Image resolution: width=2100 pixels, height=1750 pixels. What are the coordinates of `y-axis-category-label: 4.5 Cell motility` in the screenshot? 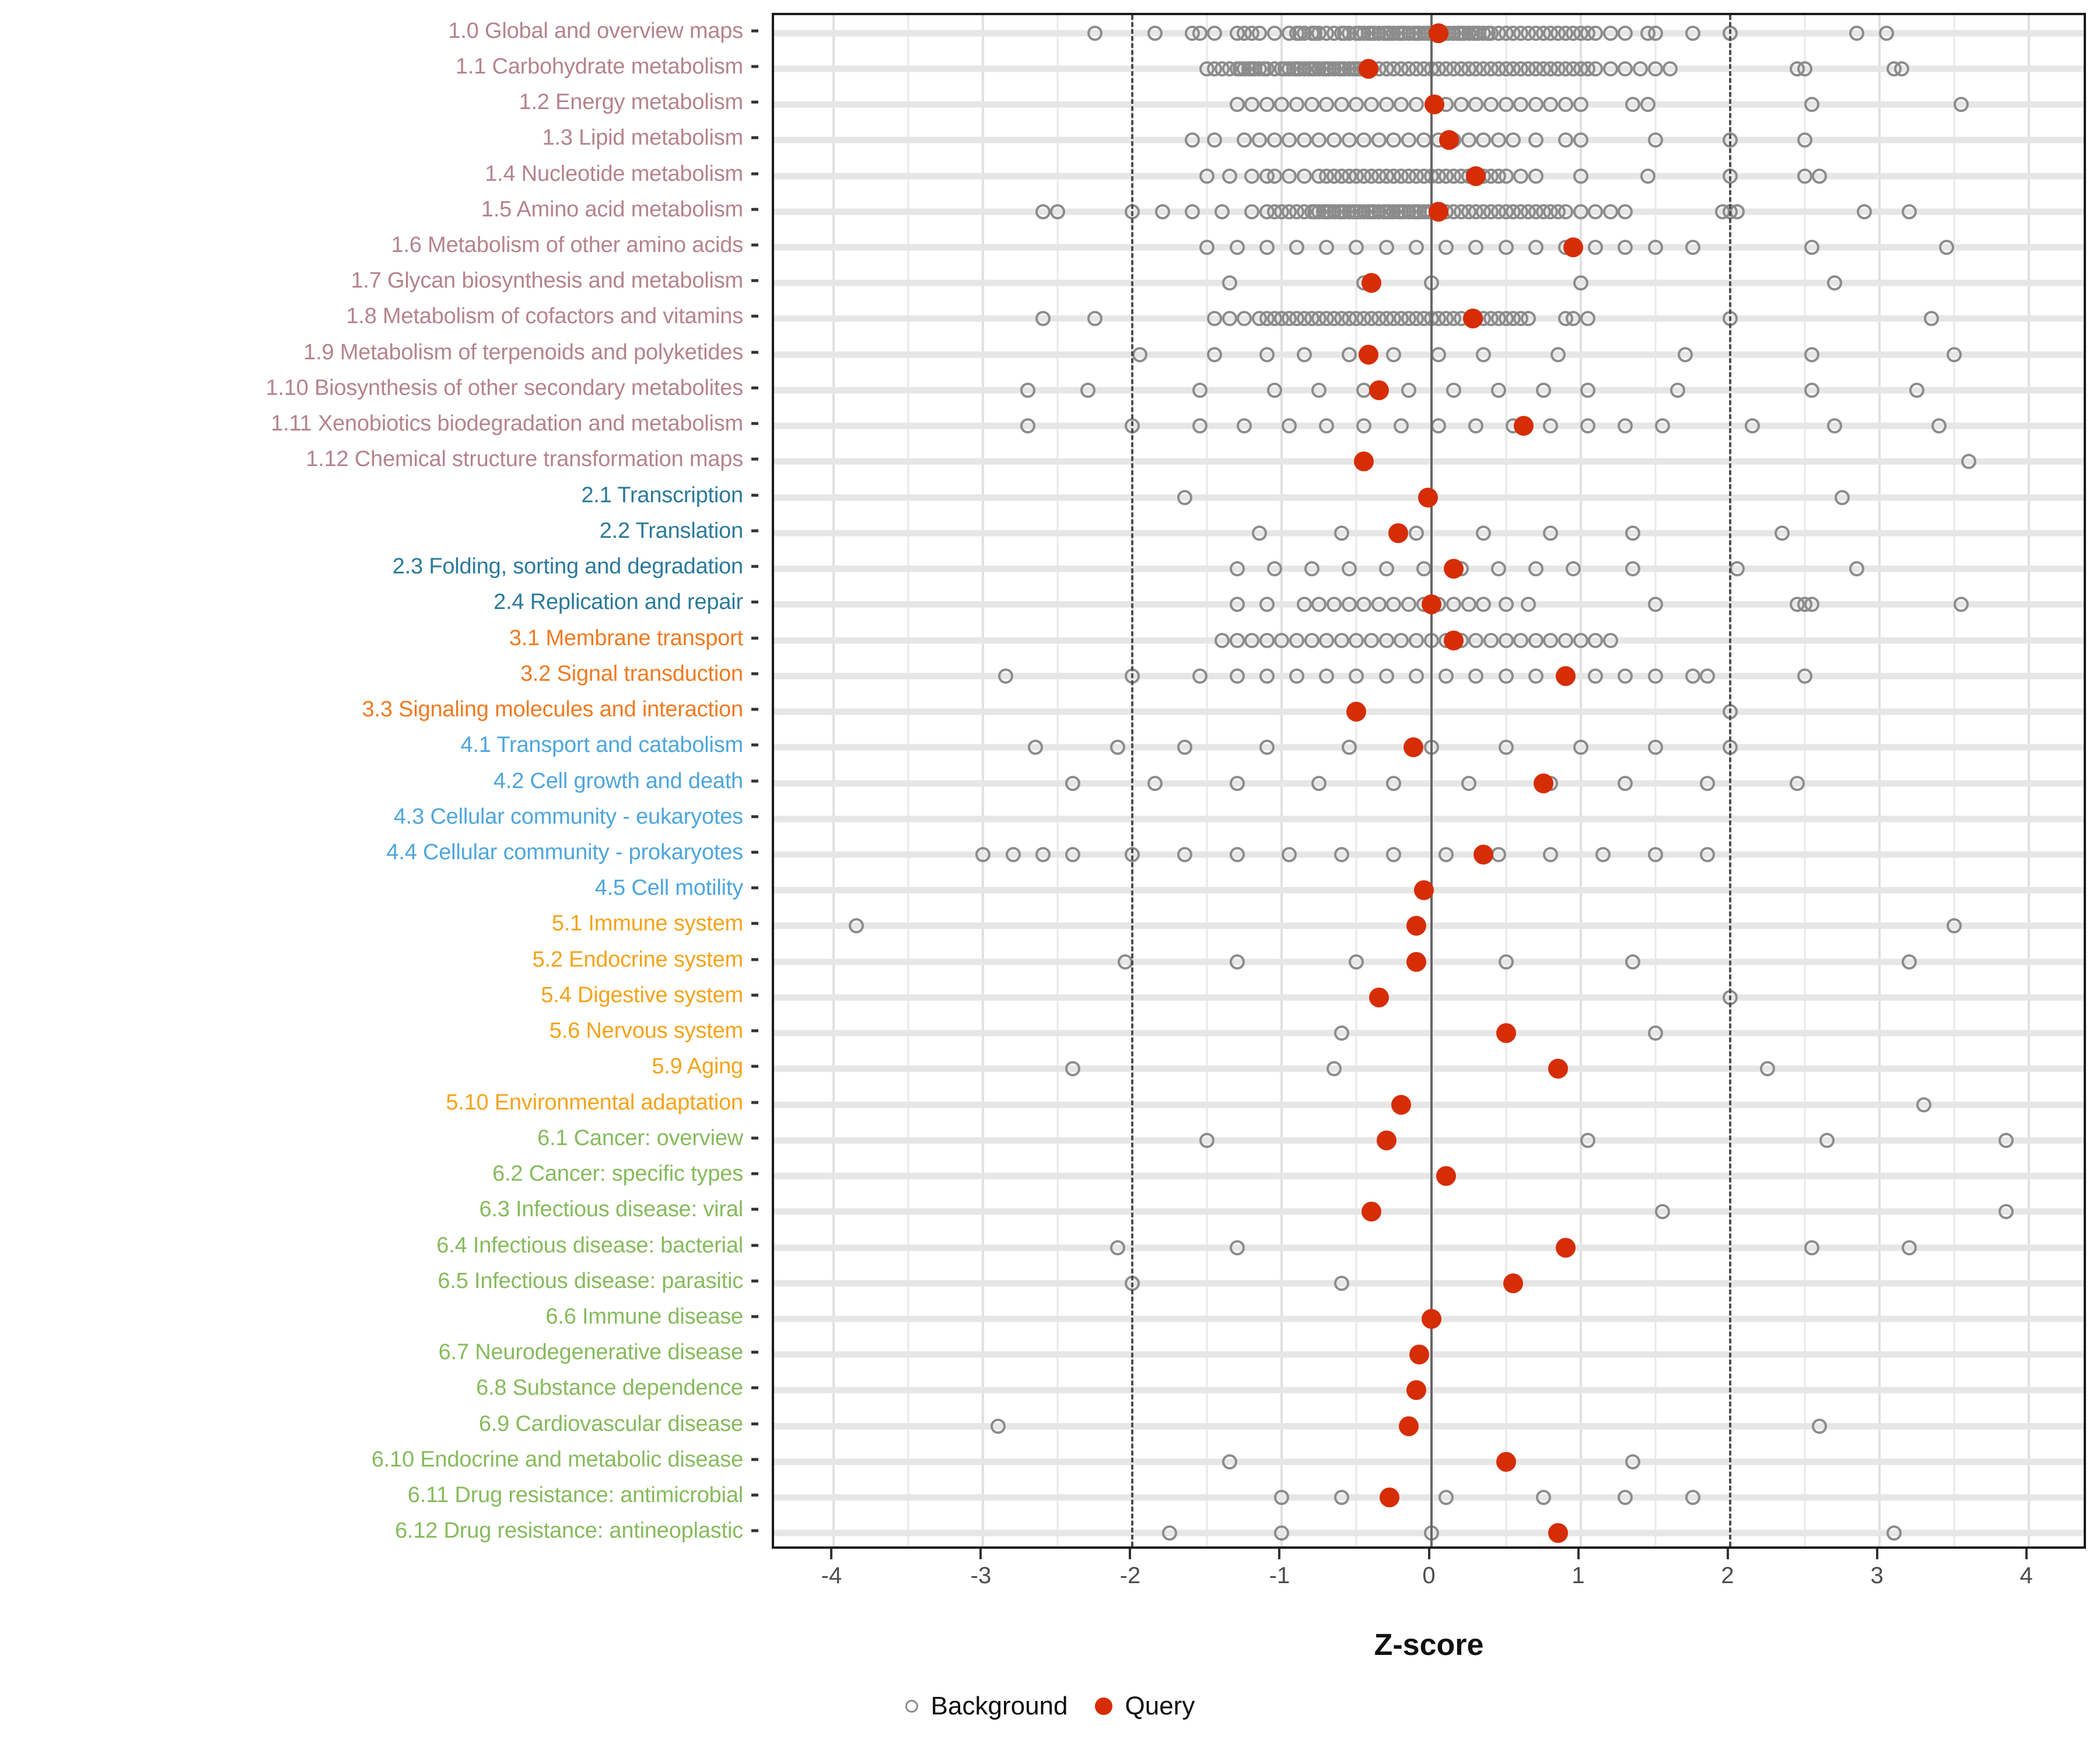 It's located at (668, 888).